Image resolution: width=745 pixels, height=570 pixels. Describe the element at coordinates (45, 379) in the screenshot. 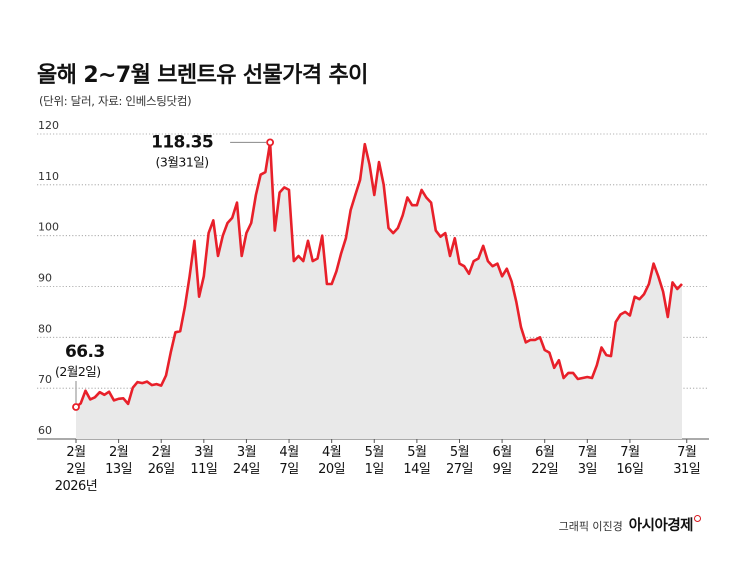

I see `y-tick-label: 70` at that location.